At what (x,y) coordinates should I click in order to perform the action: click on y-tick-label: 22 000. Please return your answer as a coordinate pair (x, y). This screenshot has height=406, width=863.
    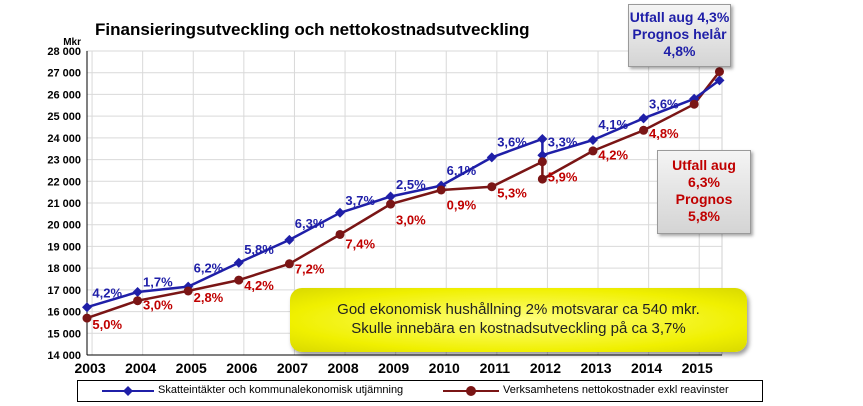
    Looking at the image, I should click on (64, 182).